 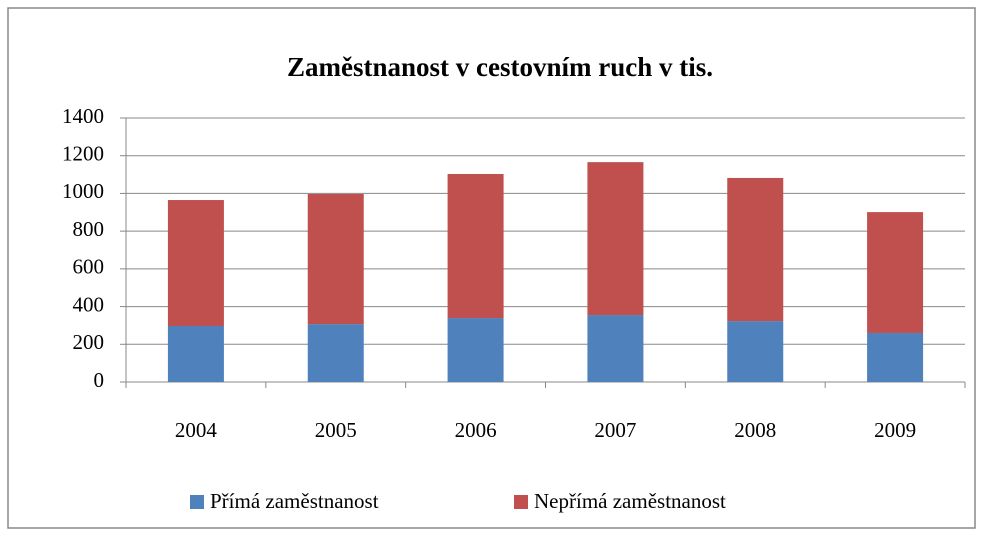 What do you see at coordinates (755, 430) in the screenshot?
I see `x-tick-label: 2008` at bounding box center [755, 430].